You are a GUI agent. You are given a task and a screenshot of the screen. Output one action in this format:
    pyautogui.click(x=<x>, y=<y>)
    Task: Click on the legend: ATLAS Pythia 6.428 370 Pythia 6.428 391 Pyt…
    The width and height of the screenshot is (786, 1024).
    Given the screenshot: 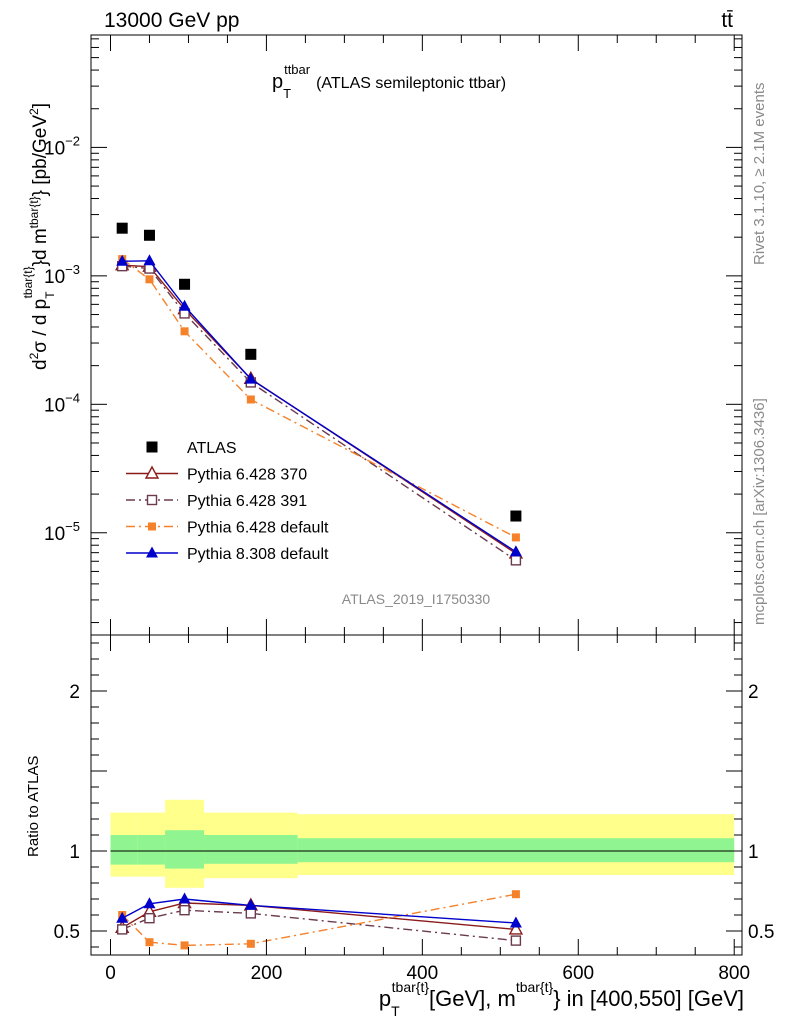 What is the action you would take?
    pyautogui.click(x=227, y=501)
    